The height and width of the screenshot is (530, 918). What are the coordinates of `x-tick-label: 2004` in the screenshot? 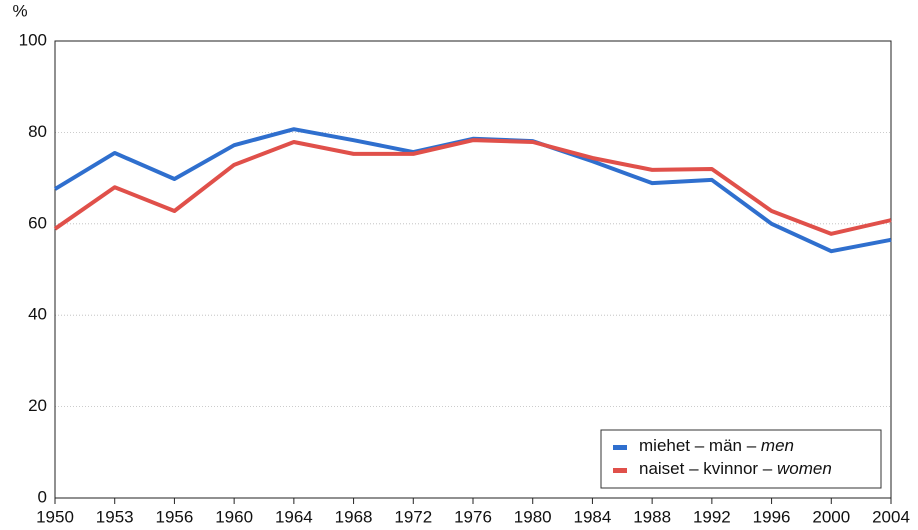 It's located at (891, 516).